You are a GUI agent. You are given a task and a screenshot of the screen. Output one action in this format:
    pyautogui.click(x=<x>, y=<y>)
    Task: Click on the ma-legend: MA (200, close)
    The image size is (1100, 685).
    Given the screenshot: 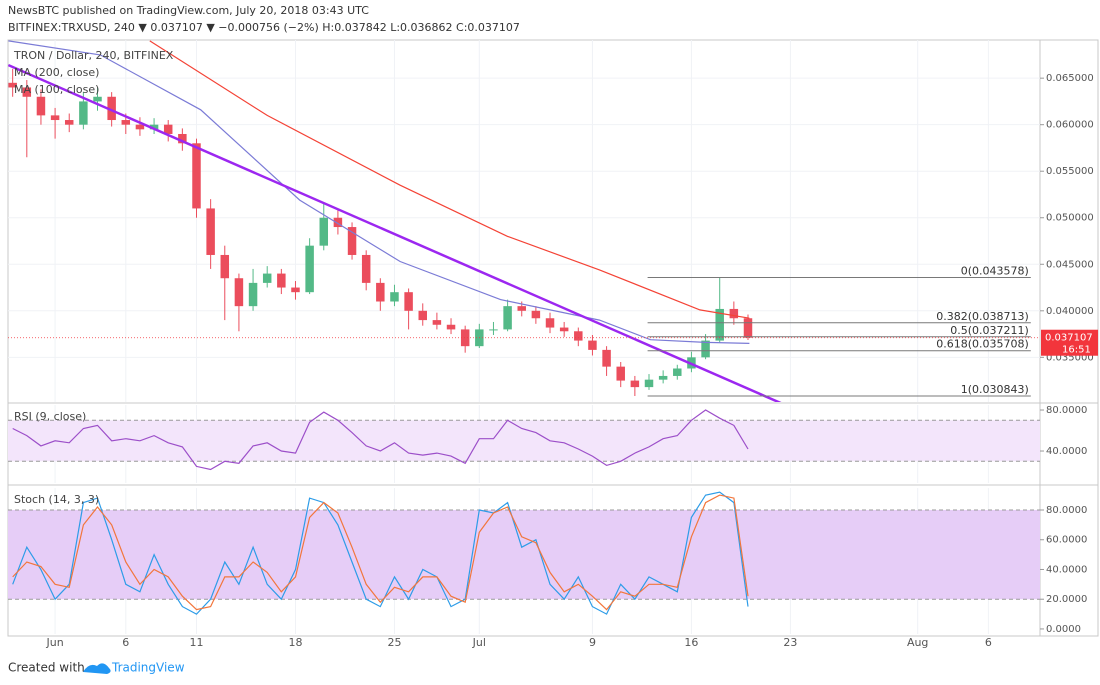 What is the action you would take?
    pyautogui.click(x=56, y=72)
    